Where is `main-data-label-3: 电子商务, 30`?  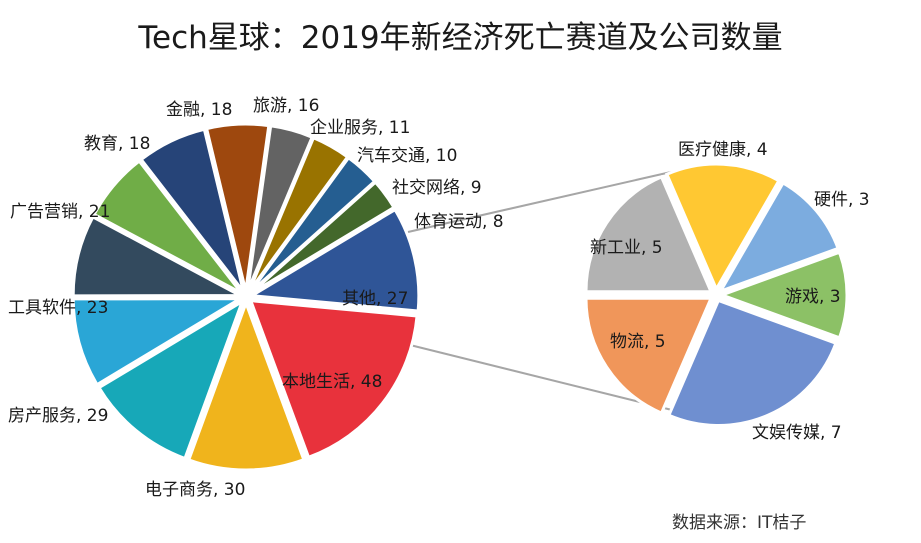
main-data-label-3: 电子商务, 30 is located at coordinates (195, 490).